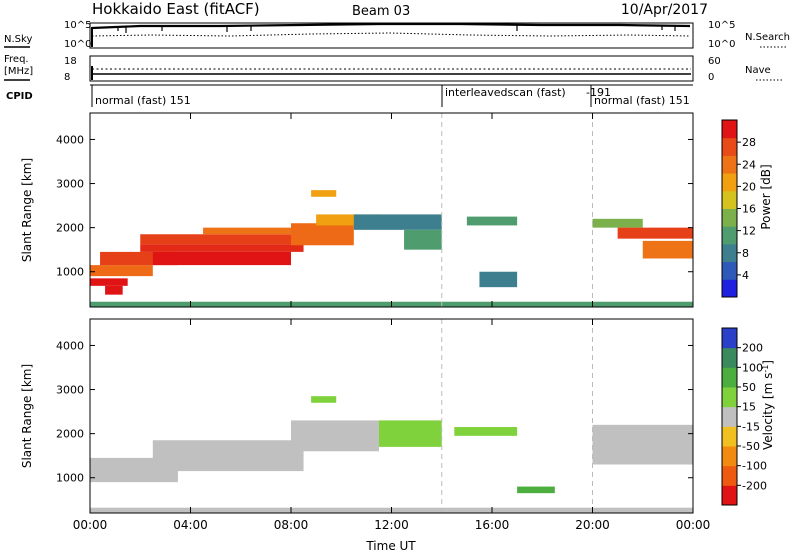 Image resolution: width=800 pixels, height=554 pixels. Describe the element at coordinates (390, 546) in the screenshot. I see `time-axis-label: Time UT` at that location.